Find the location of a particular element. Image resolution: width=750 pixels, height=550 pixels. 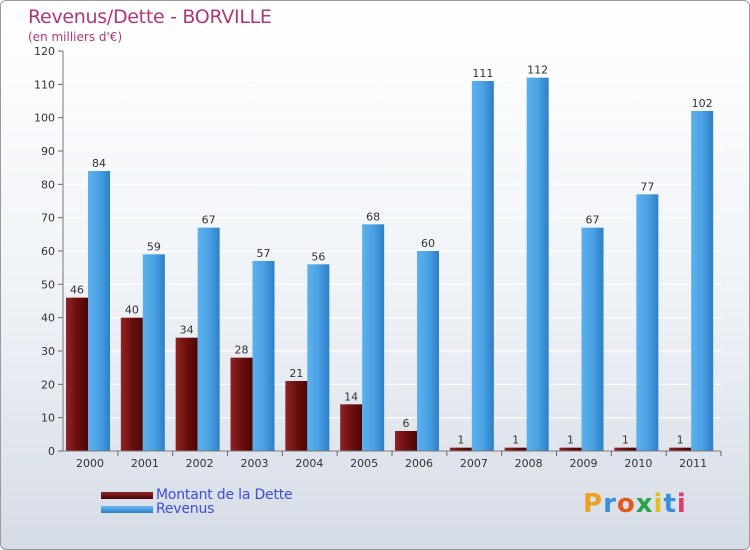

x-tick-label: 2004 is located at coordinates (309, 463).